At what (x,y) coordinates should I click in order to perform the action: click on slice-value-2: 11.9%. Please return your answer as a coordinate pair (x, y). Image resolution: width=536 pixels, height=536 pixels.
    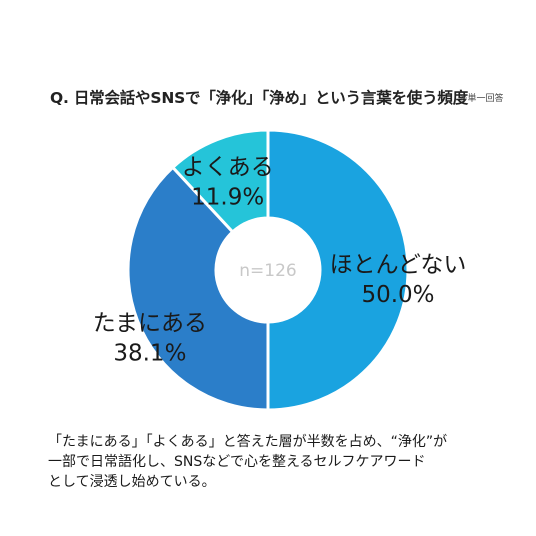
    Looking at the image, I should click on (227, 198).